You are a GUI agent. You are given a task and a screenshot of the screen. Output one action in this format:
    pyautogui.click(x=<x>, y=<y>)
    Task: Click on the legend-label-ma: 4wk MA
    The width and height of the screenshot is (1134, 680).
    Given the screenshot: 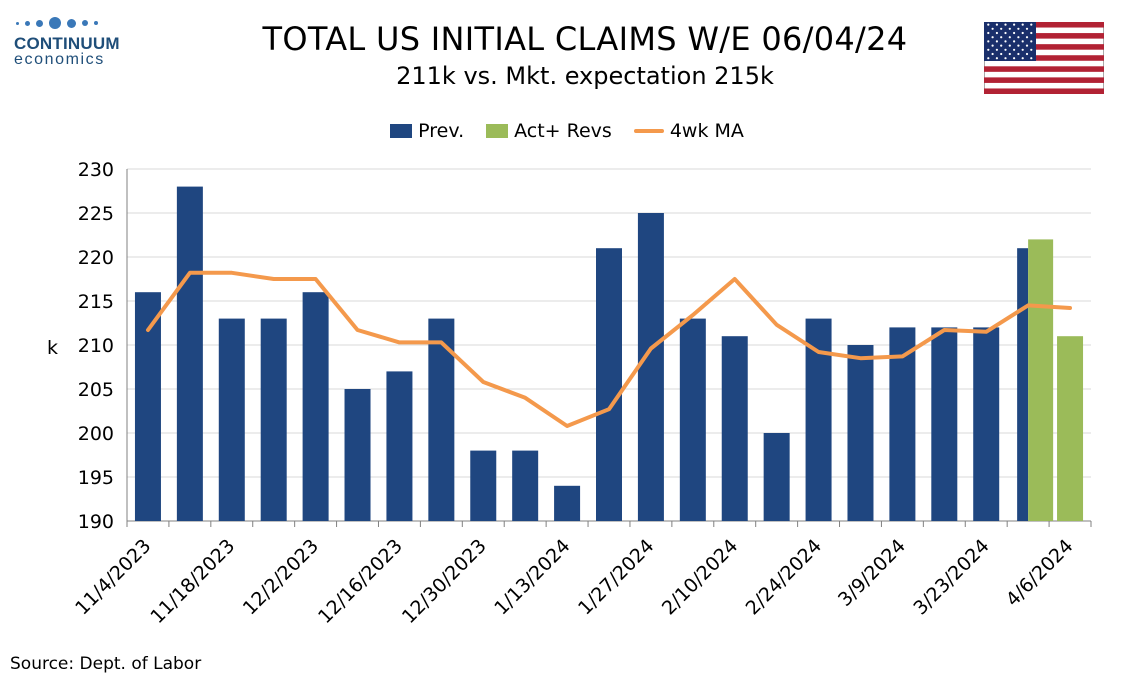 What is the action you would take?
    pyautogui.click(x=706, y=131)
    